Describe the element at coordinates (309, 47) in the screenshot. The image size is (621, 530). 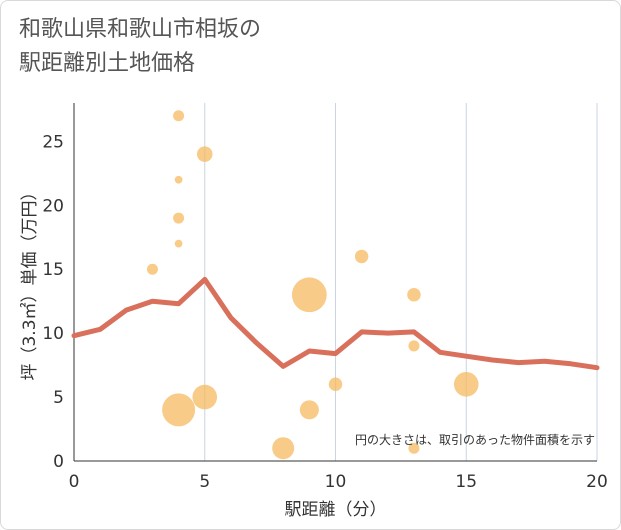
I see `chart-title: 和歌山県和歌山市相坂の 駅距離別土地価格` at that location.